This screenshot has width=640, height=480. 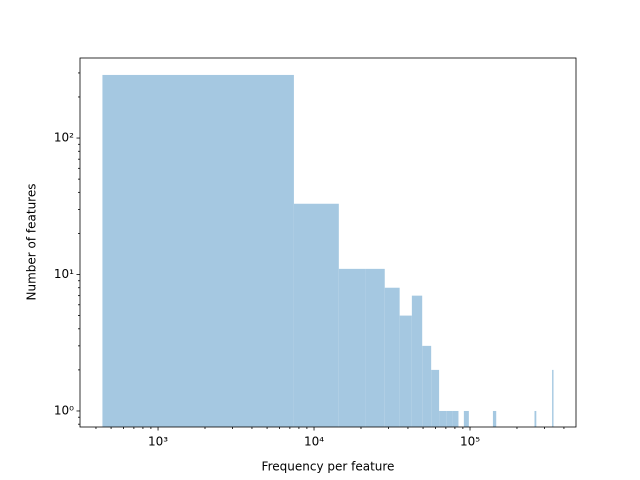 What do you see at coordinates (158, 442) in the screenshot?
I see `x-tick-label: 10³` at bounding box center [158, 442].